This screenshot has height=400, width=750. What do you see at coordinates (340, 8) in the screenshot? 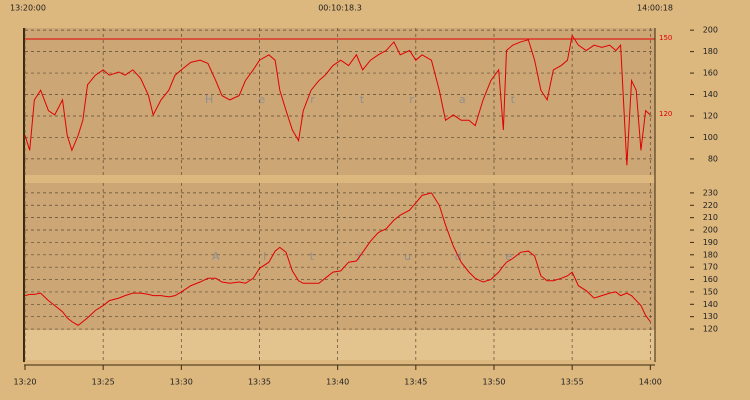
I see `duration: 00:10:18.3` at bounding box center [340, 8].